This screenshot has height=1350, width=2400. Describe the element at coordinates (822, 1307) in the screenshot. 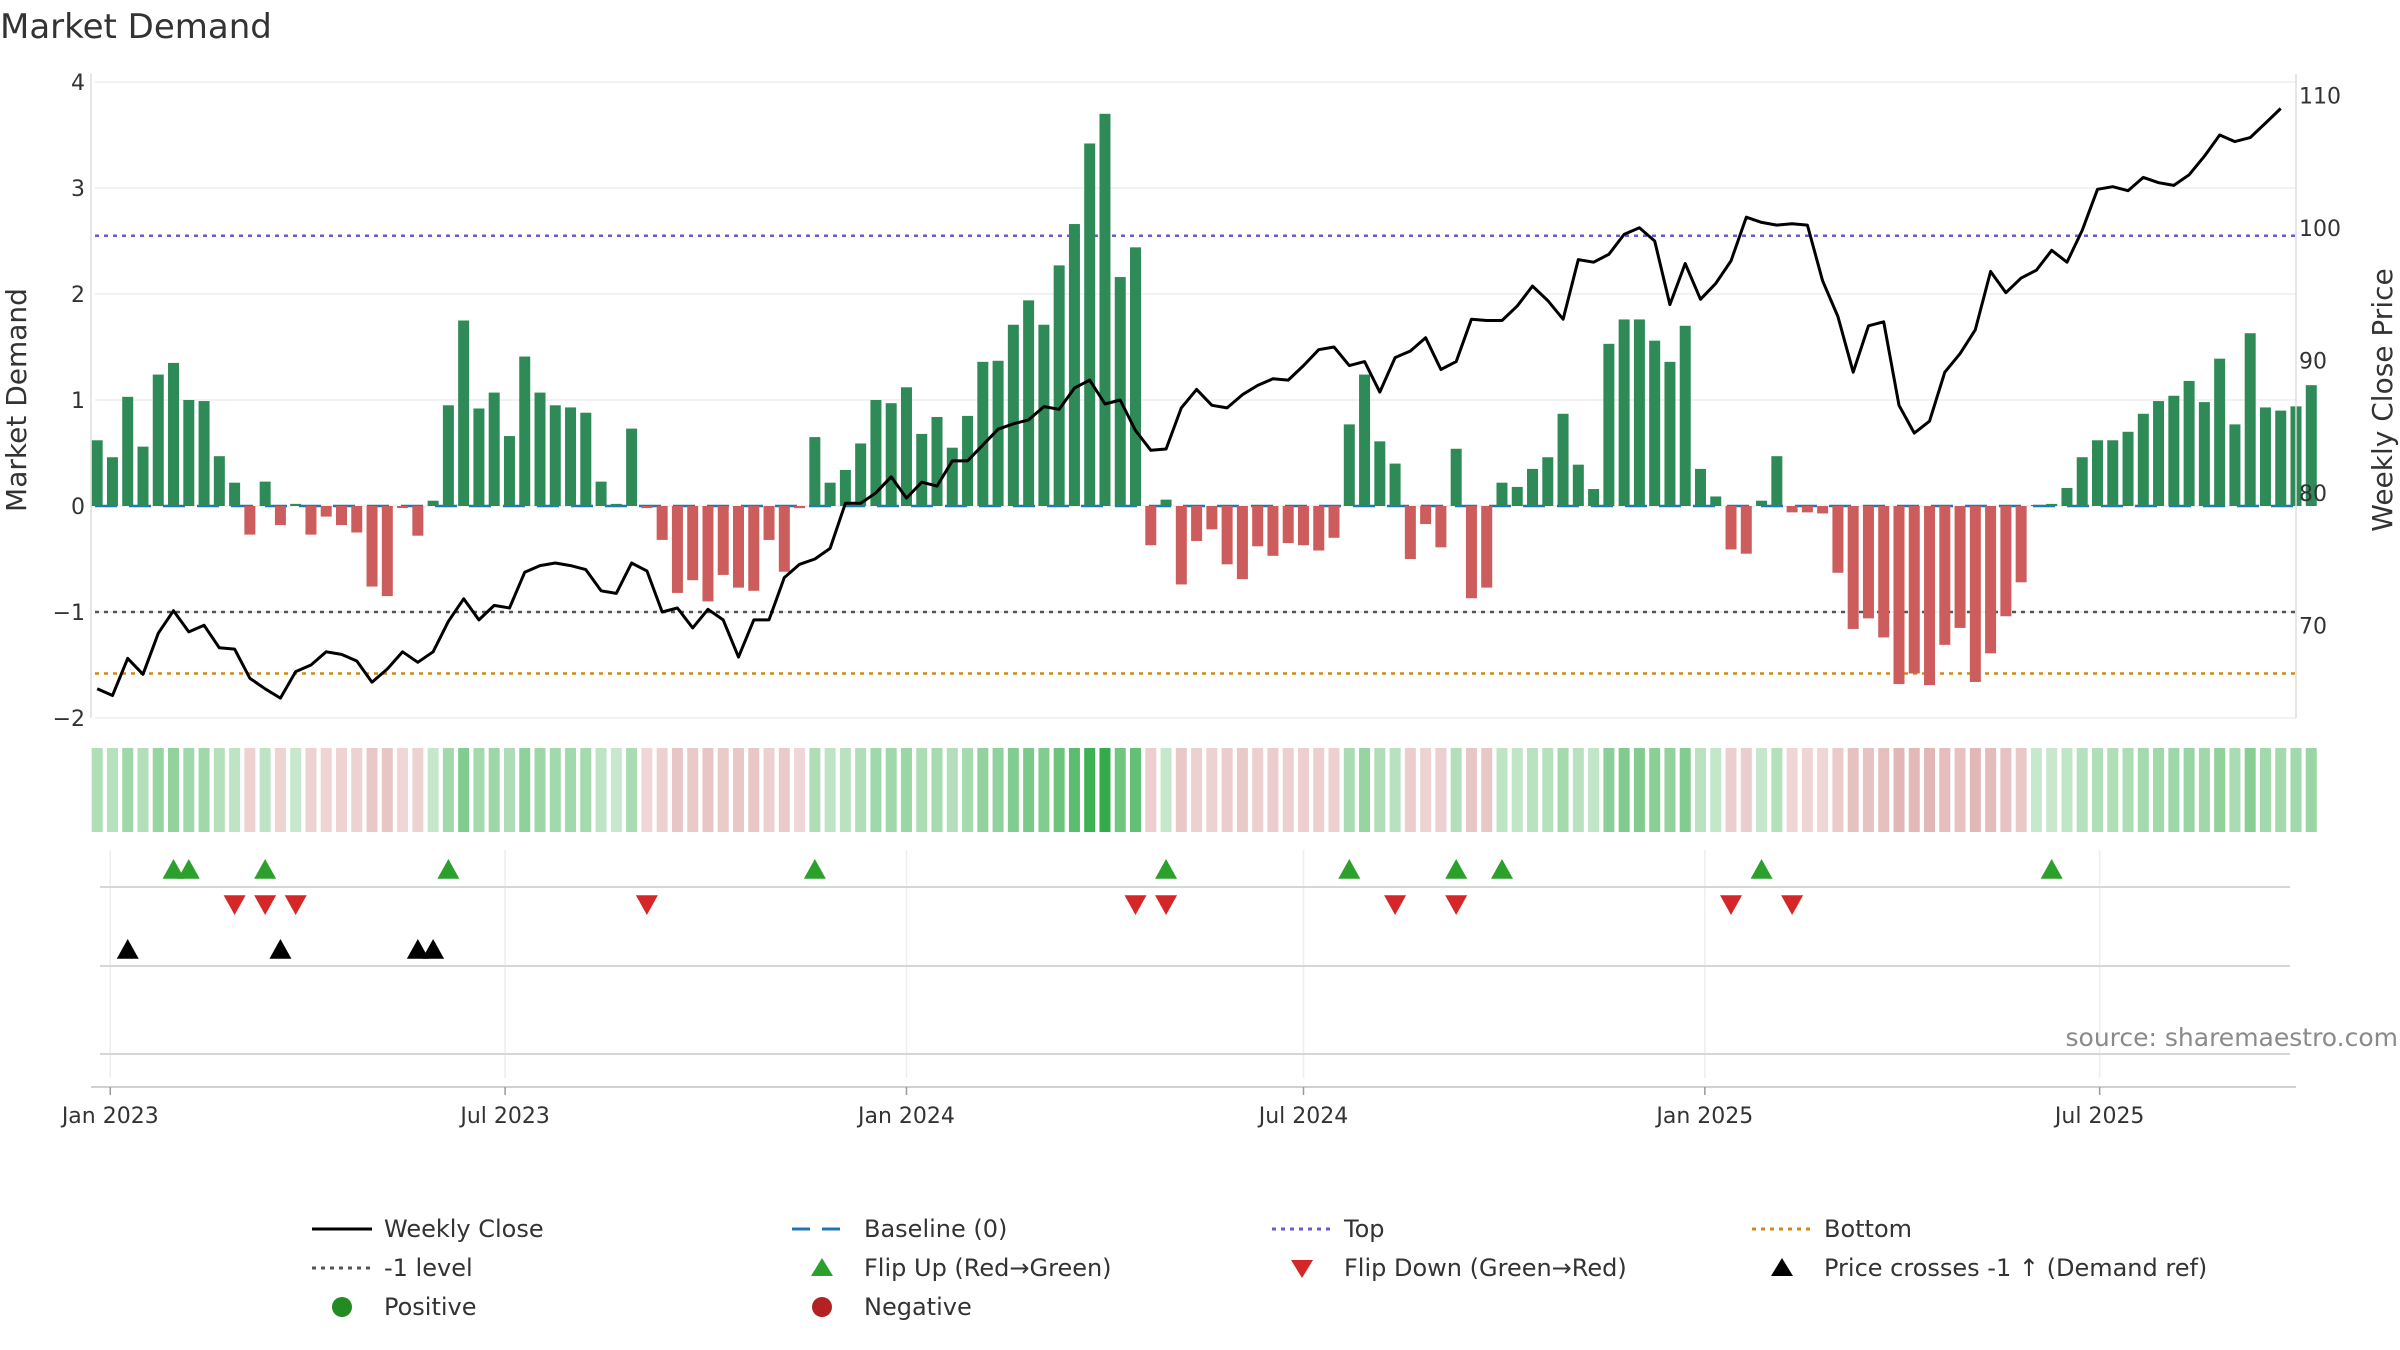

I see `legend-swatch-circle` at that location.